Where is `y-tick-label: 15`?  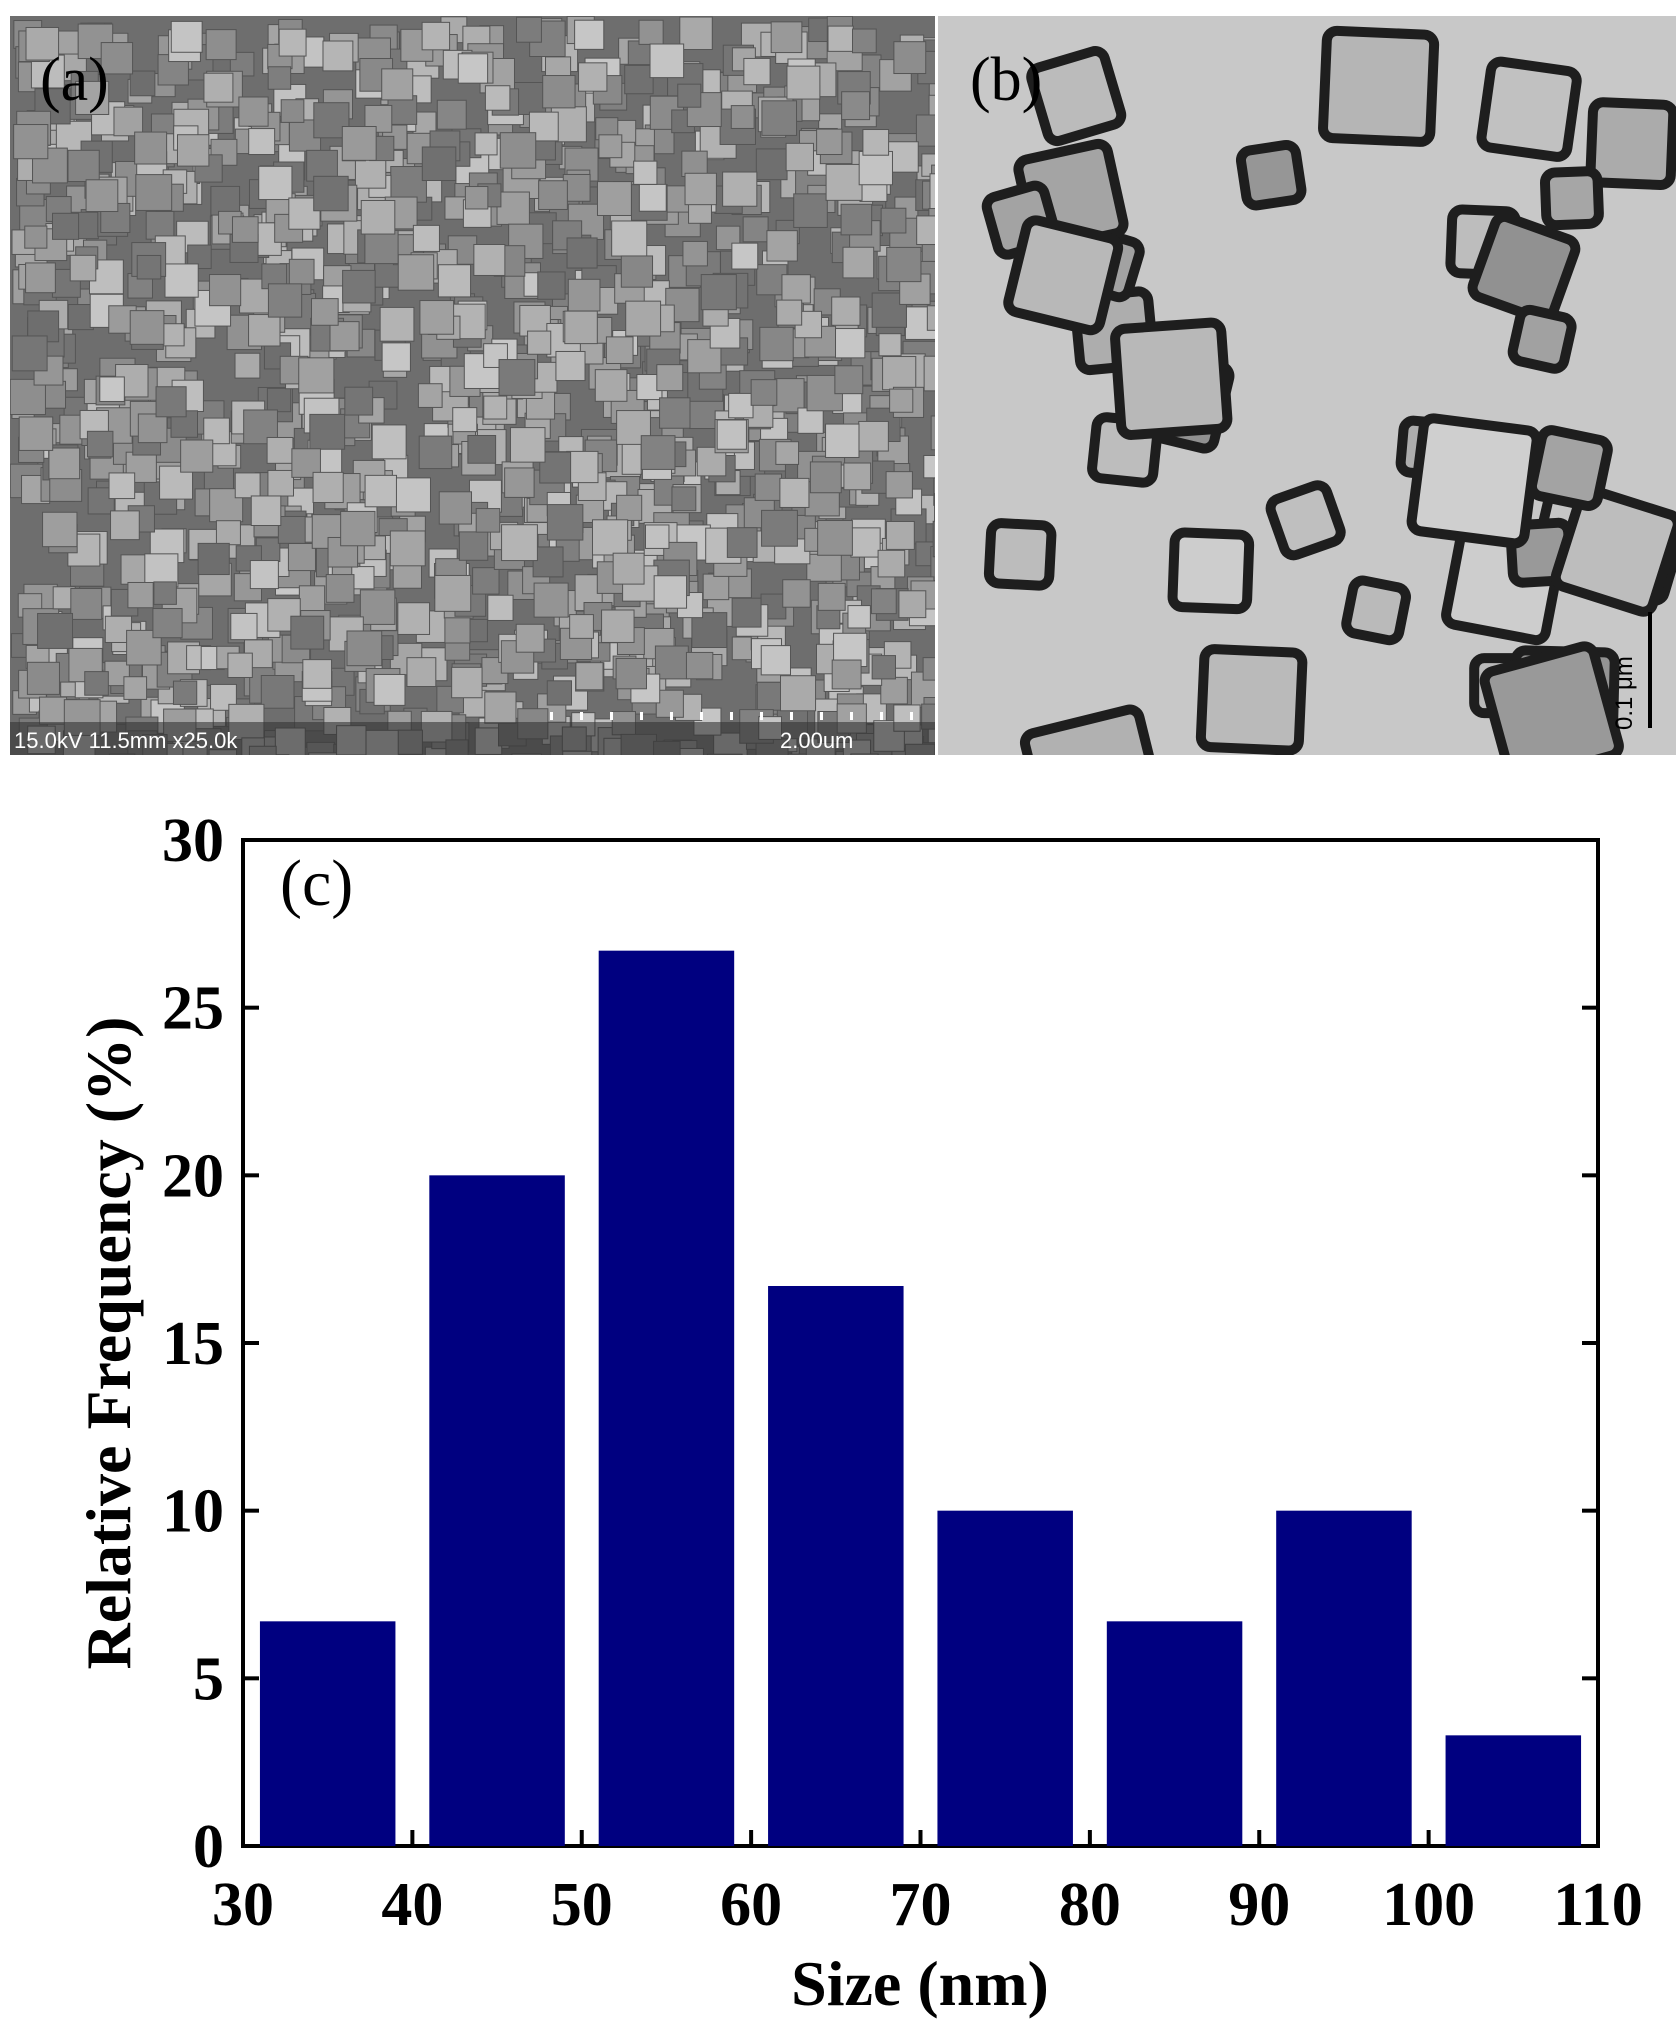 y-tick-label: 15 is located at coordinates (193, 1344).